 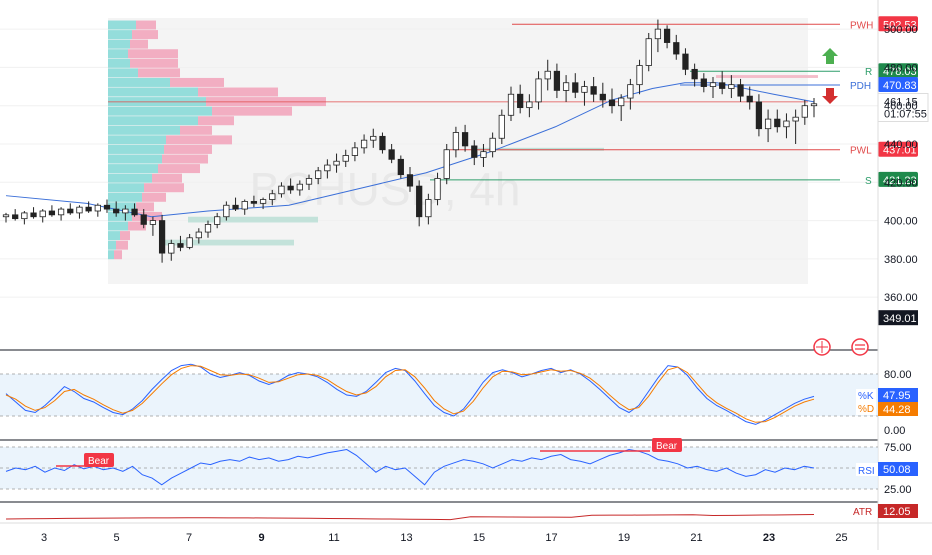 I want to click on level-price-value: 421.23, so click(x=900, y=181).